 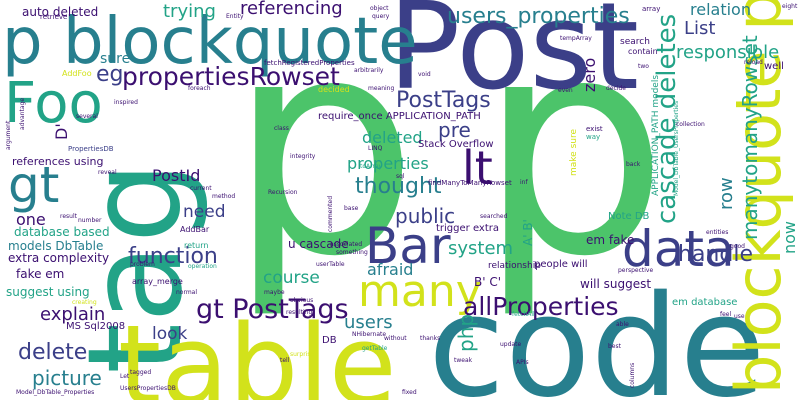 What do you see at coordinates (528, 232) in the screenshot?
I see `word-a-b: A' B'` at bounding box center [528, 232].